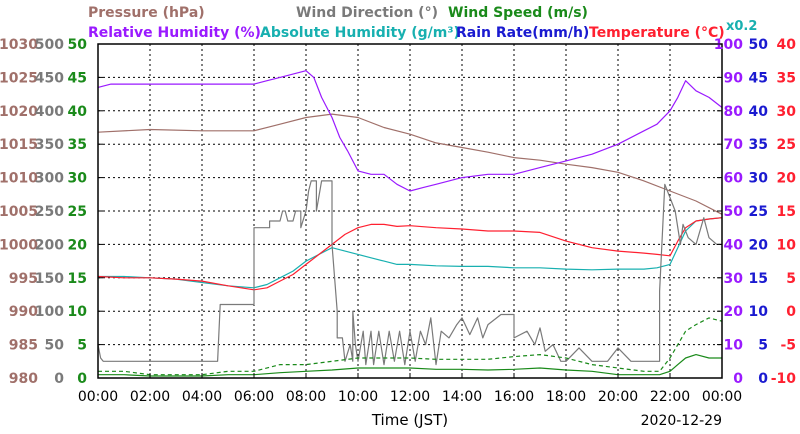 Image resolution: width=800 pixels, height=434 pixels. What do you see at coordinates (19, 78) in the screenshot?
I see `y-tick-pressure: 1025` at bounding box center [19, 78].